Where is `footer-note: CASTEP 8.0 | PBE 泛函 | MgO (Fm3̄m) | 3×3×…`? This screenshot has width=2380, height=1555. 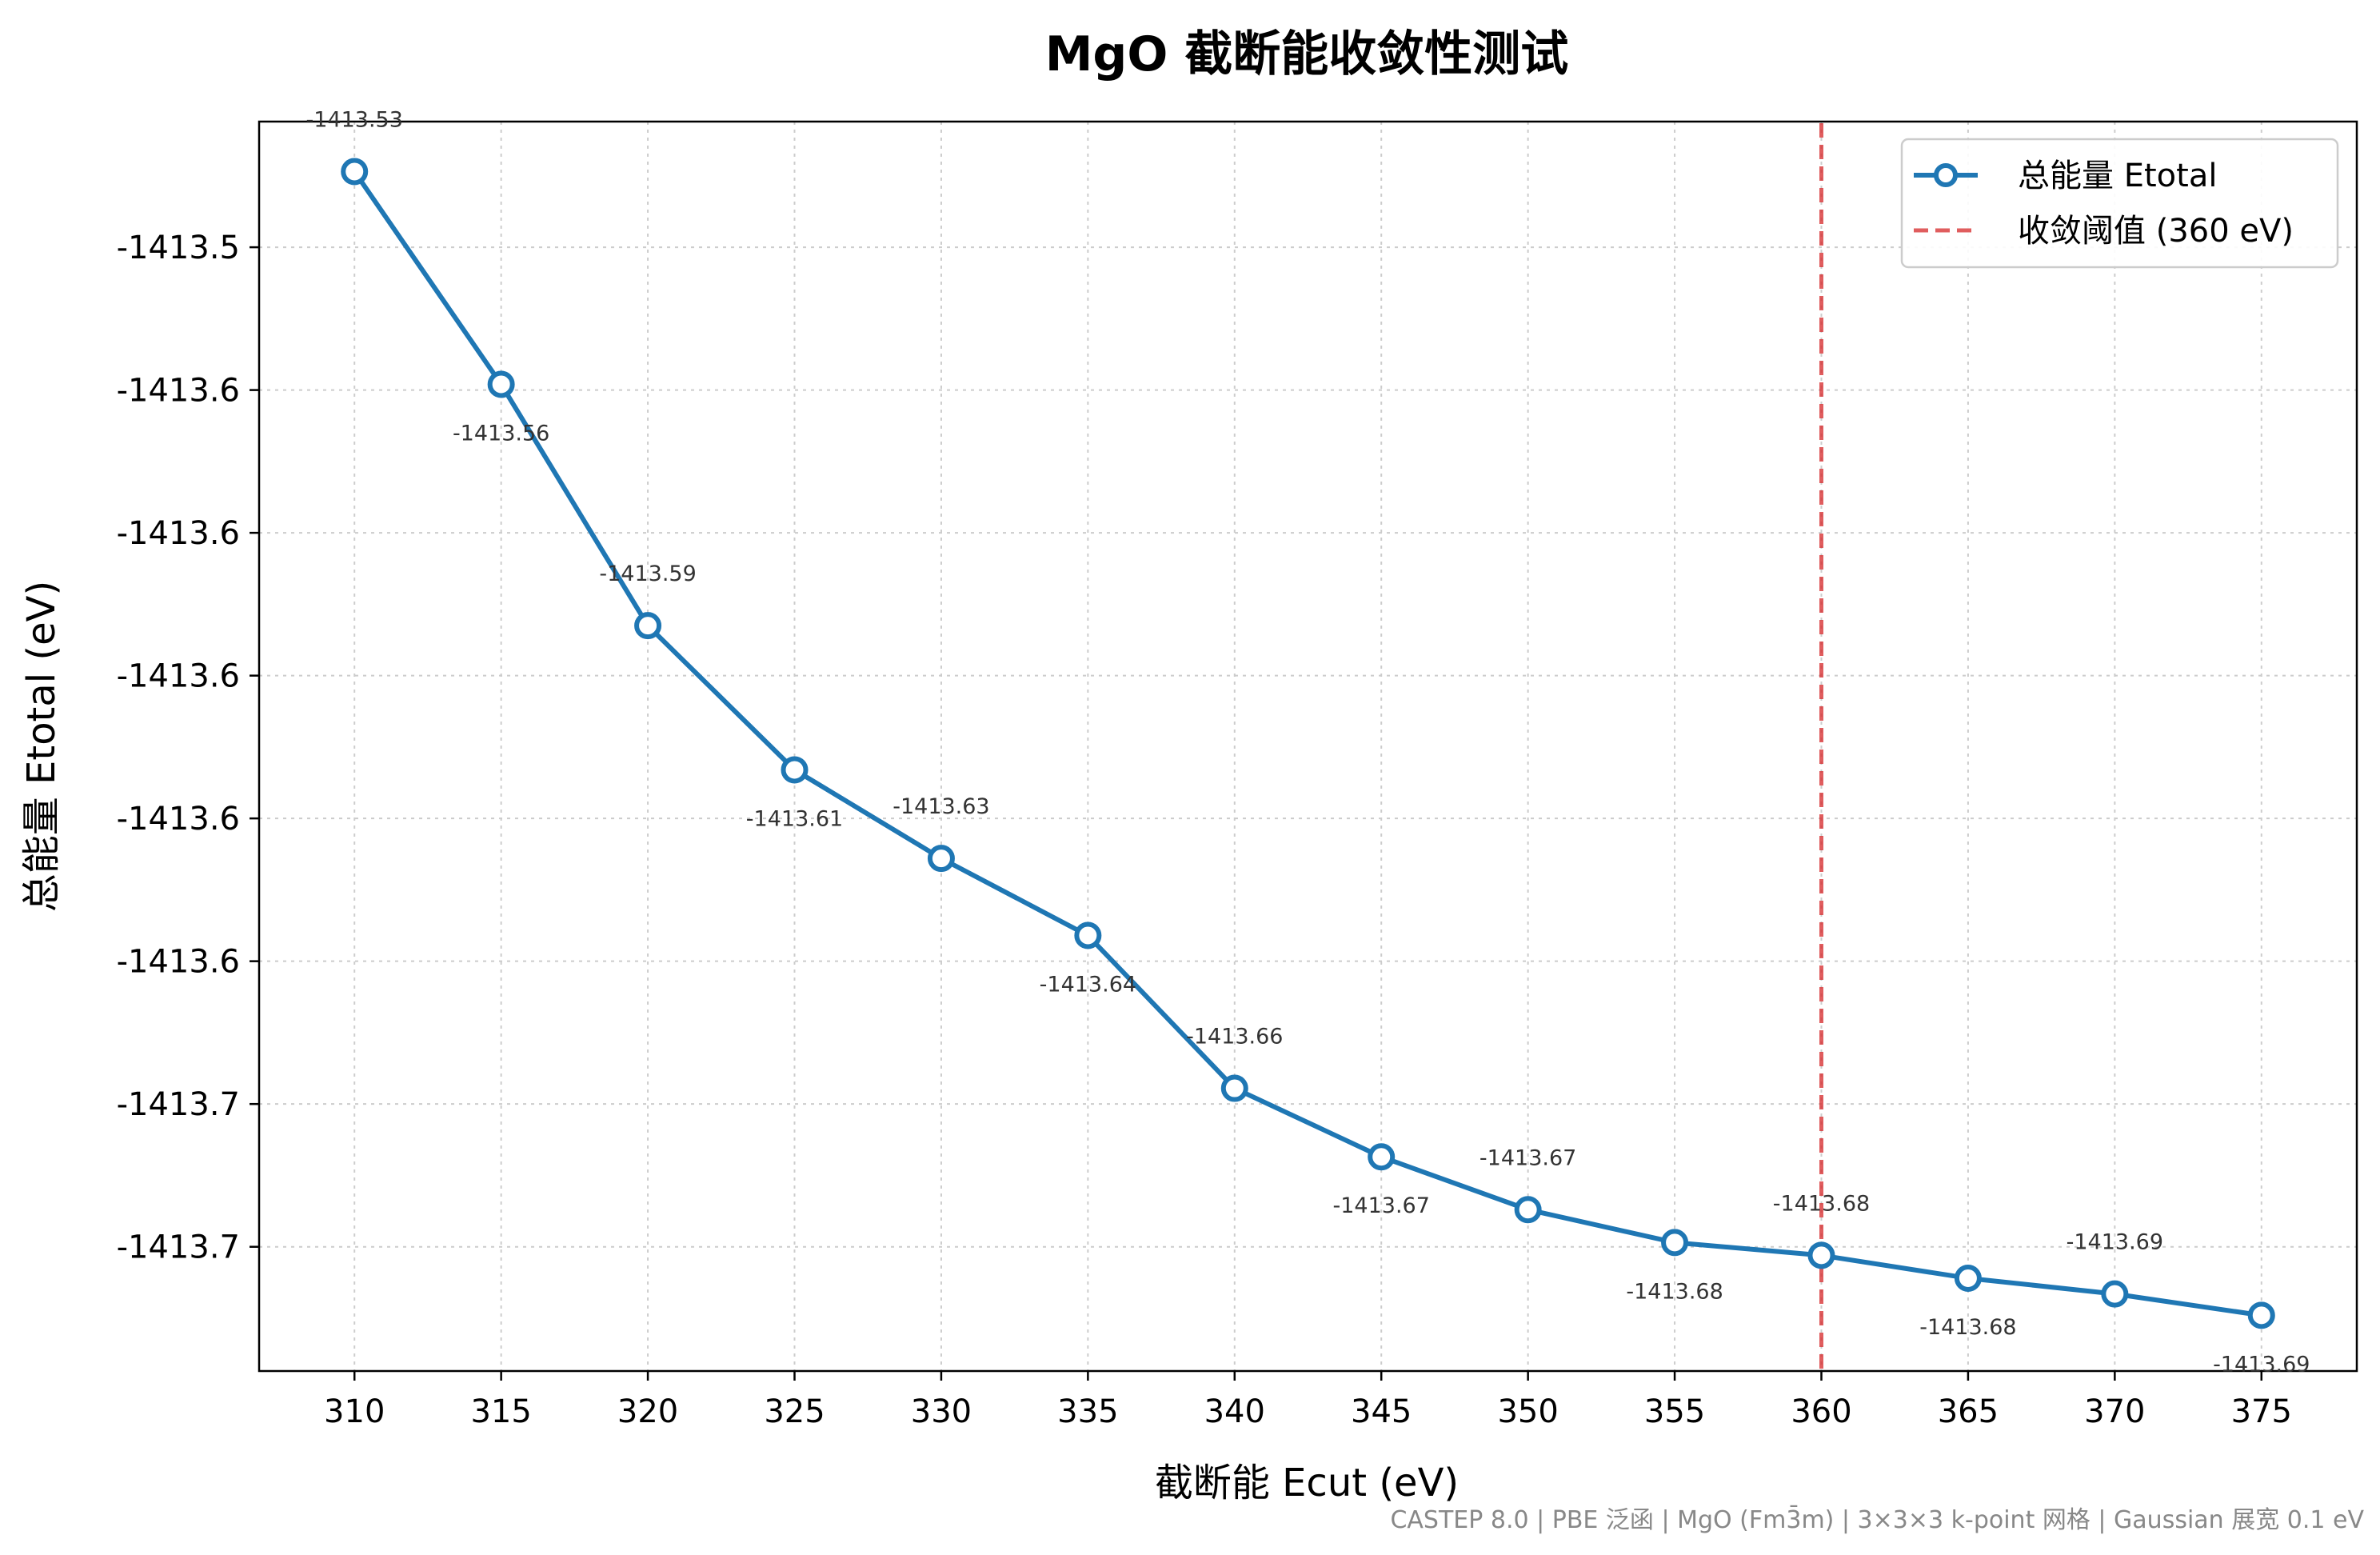 footer-note: CASTEP 8.0 | PBE 泛函 | MgO (Fm3̄m) | 3×3×… is located at coordinates (1877, 1519).